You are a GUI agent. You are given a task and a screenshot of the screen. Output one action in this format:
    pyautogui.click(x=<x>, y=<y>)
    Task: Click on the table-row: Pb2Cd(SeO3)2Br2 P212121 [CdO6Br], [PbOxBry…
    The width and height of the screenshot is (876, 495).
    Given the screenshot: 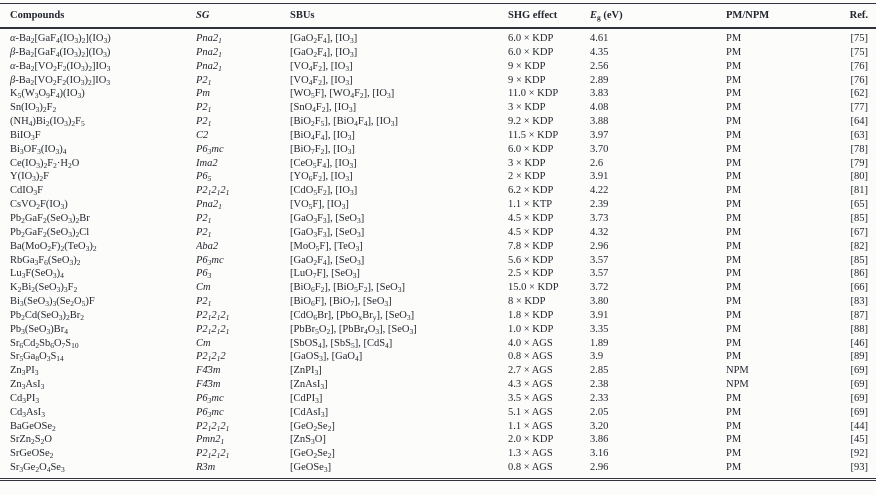 What is the action you would take?
    pyautogui.click(x=438, y=316)
    